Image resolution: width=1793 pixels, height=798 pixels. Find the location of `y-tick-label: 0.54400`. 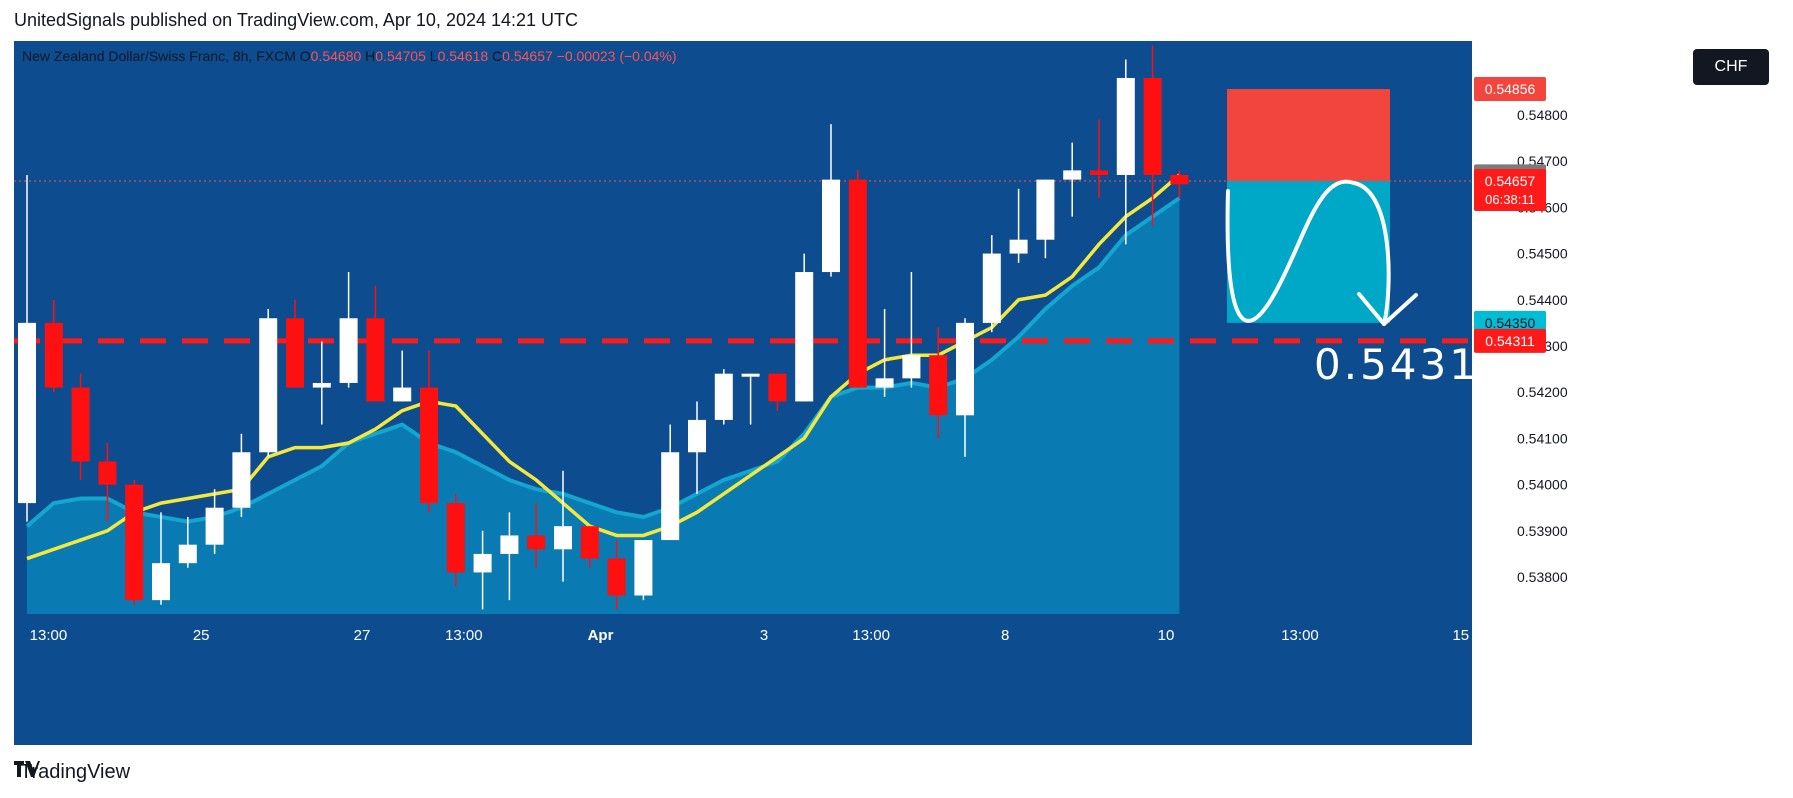

y-tick-label: 0.54400 is located at coordinates (1542, 300).